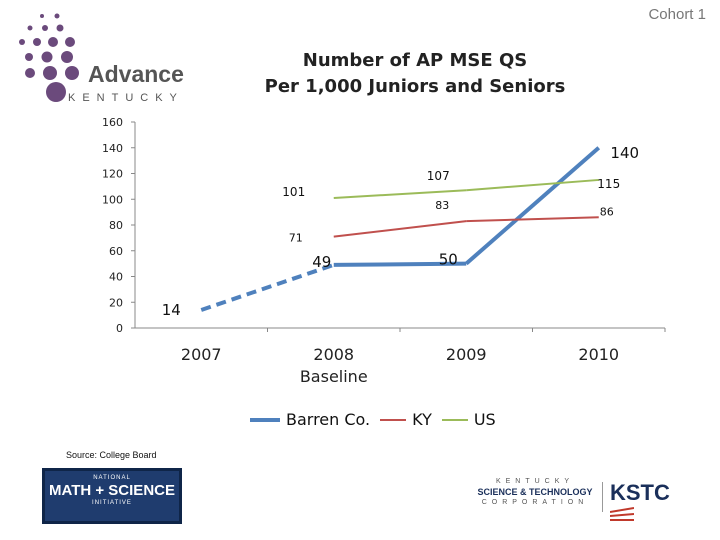 This screenshot has height=540, width=720. Describe the element at coordinates (328, 419) in the screenshot. I see `legend-label: Barren Co.` at that location.